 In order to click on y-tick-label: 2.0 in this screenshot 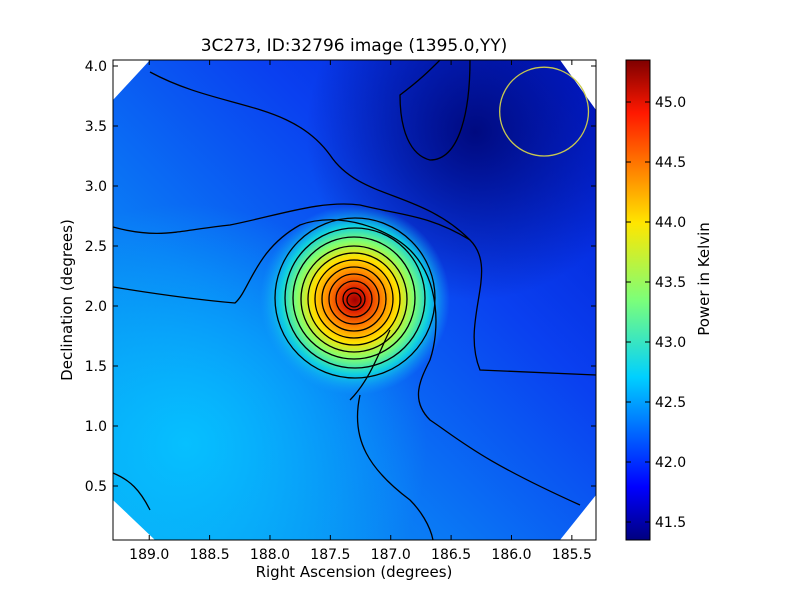, I will do `click(96, 307)`.